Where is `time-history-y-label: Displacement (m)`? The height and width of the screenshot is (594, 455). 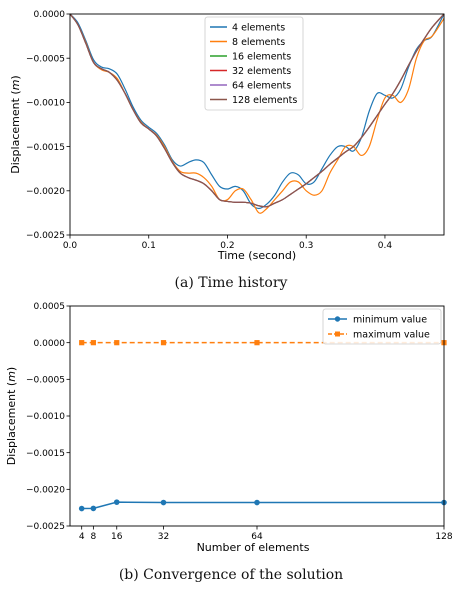
time-history-y-label: Displacement (m) is located at coordinates (15, 124).